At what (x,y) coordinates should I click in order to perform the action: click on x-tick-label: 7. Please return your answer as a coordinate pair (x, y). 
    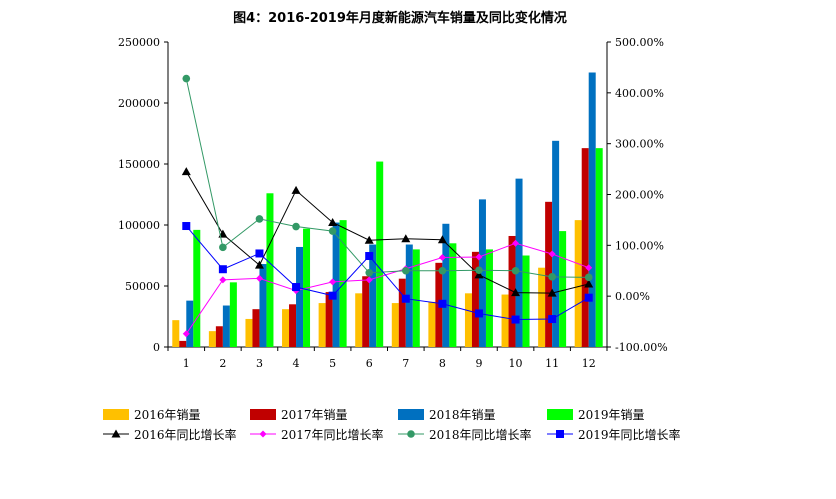
    Looking at the image, I should click on (405, 363).